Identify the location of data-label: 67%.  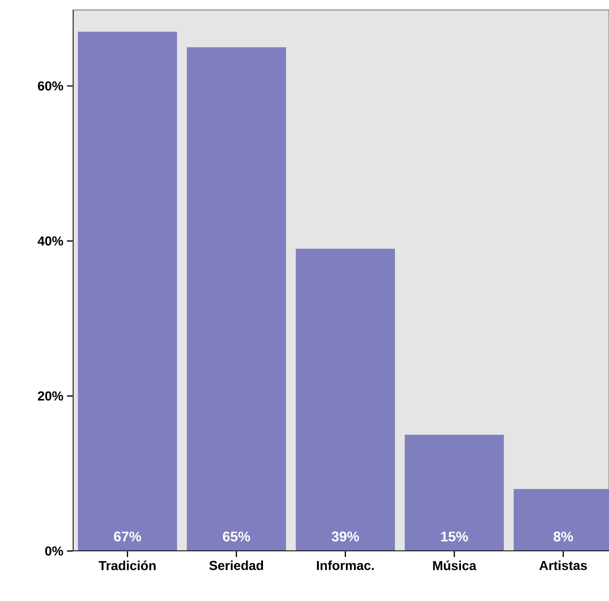
(128, 537).